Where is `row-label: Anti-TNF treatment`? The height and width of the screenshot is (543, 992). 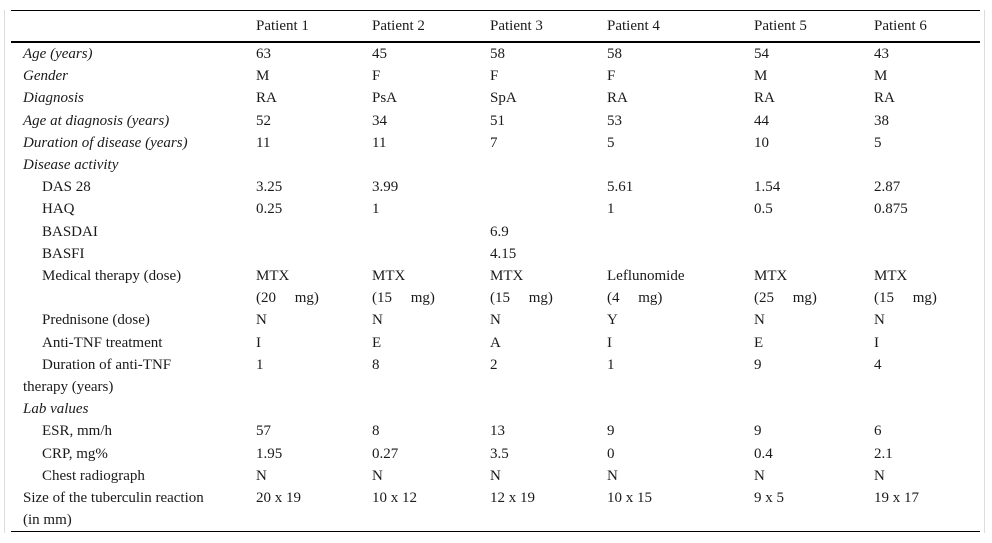
row-label: Anti-TNF treatment is located at coordinates (133, 343).